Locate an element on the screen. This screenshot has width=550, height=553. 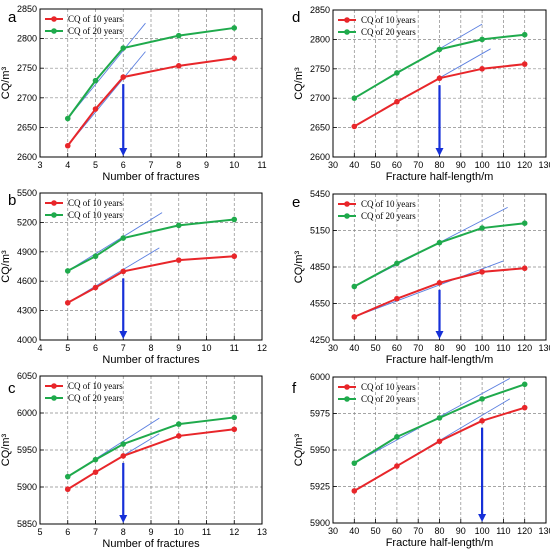
x-tick-label: 90 is located at coordinates (461, 348).